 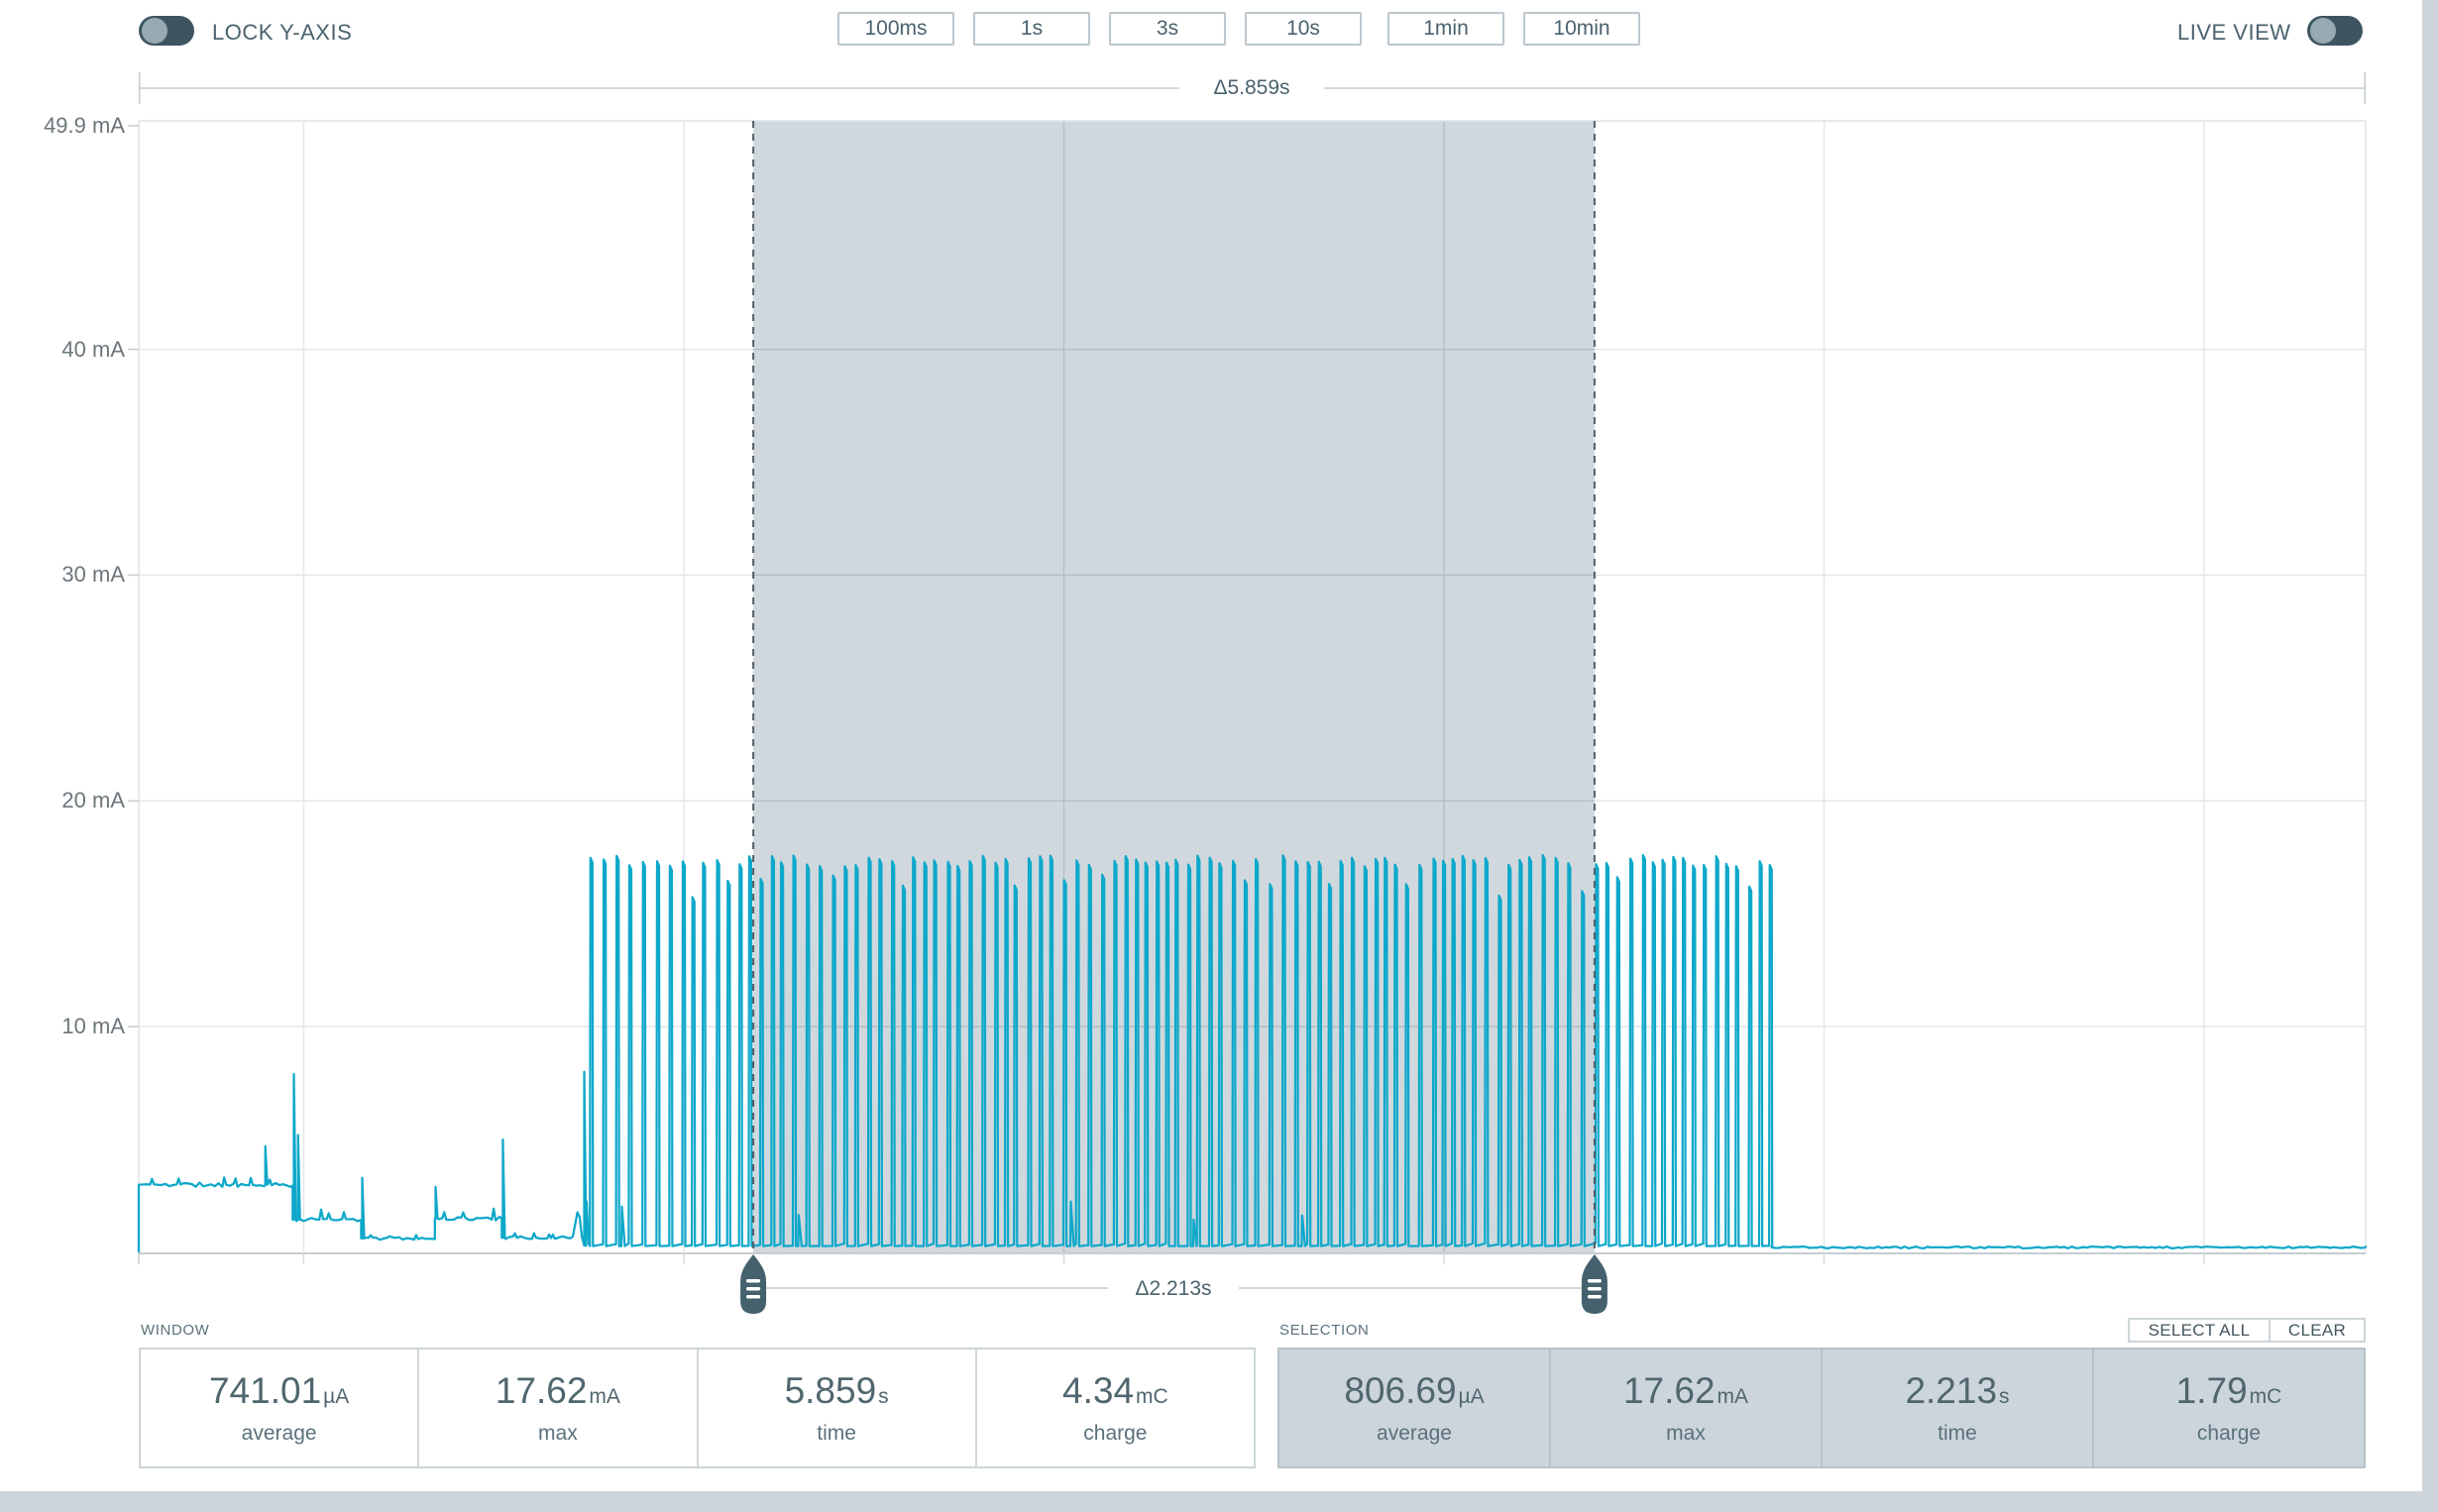 I want to click on selection-panel-title: SELECTION, so click(x=1325, y=1331).